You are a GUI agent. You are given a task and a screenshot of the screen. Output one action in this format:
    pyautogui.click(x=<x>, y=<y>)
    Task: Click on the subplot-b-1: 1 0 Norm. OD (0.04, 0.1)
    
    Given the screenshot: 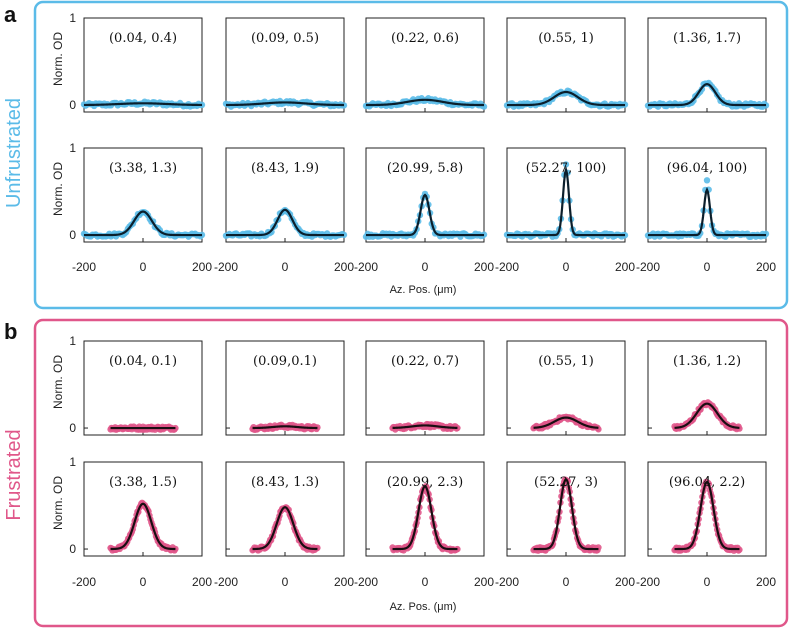 What is the action you would take?
    pyautogui.click(x=127, y=385)
    